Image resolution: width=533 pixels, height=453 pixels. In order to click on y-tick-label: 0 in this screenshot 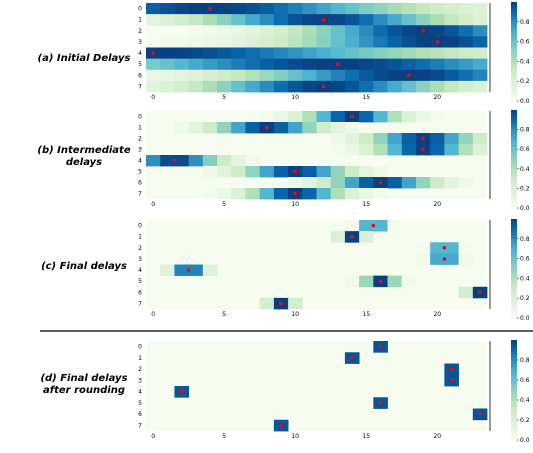, I will do `click(140, 117)`.